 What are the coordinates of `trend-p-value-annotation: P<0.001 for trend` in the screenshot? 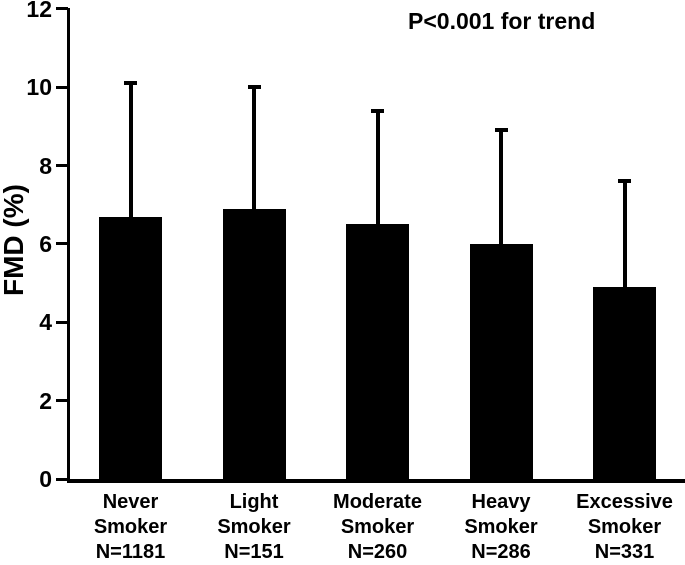 It's located at (502, 21).